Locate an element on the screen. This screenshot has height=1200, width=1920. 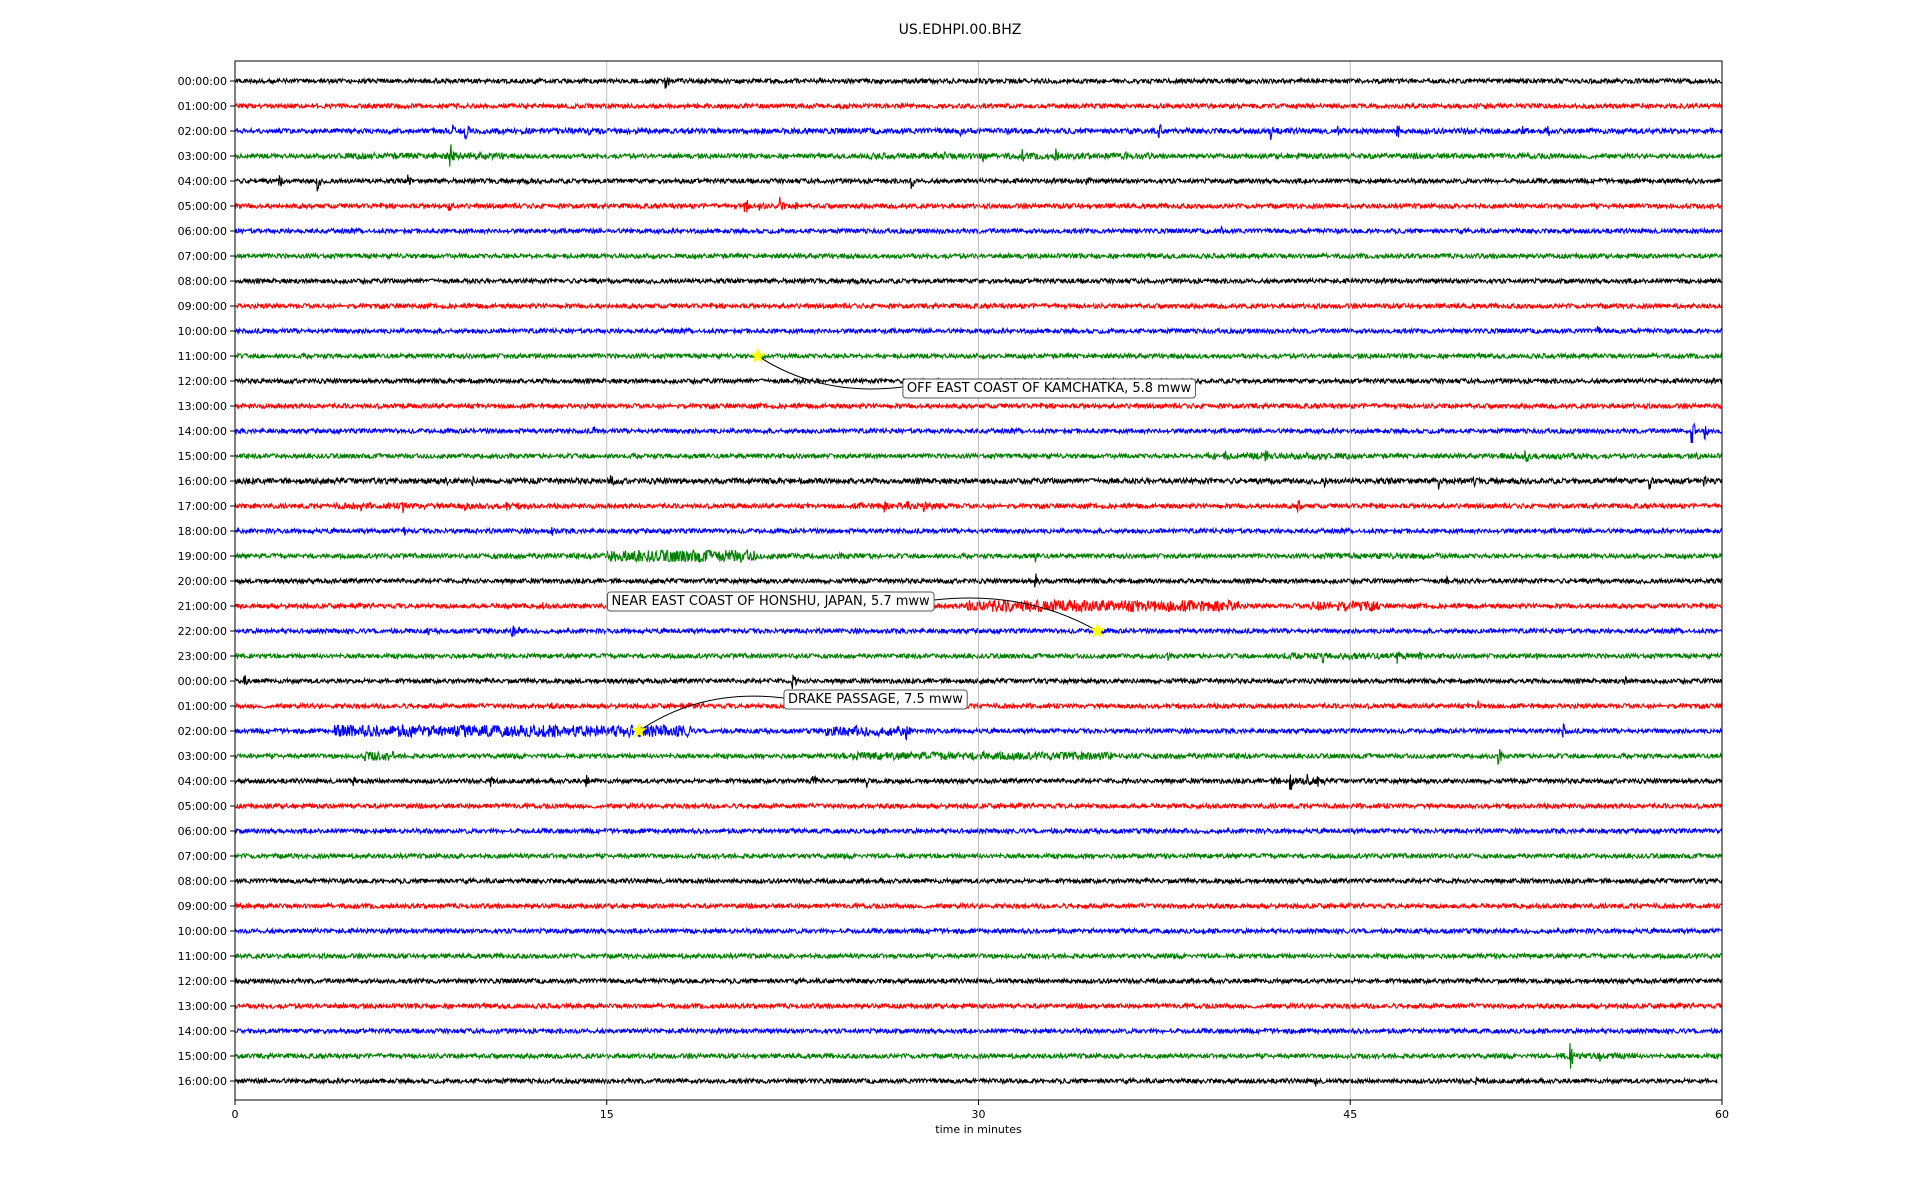
x-axis-ticks: 0 15 30 45 60 is located at coordinates (980, 1110).